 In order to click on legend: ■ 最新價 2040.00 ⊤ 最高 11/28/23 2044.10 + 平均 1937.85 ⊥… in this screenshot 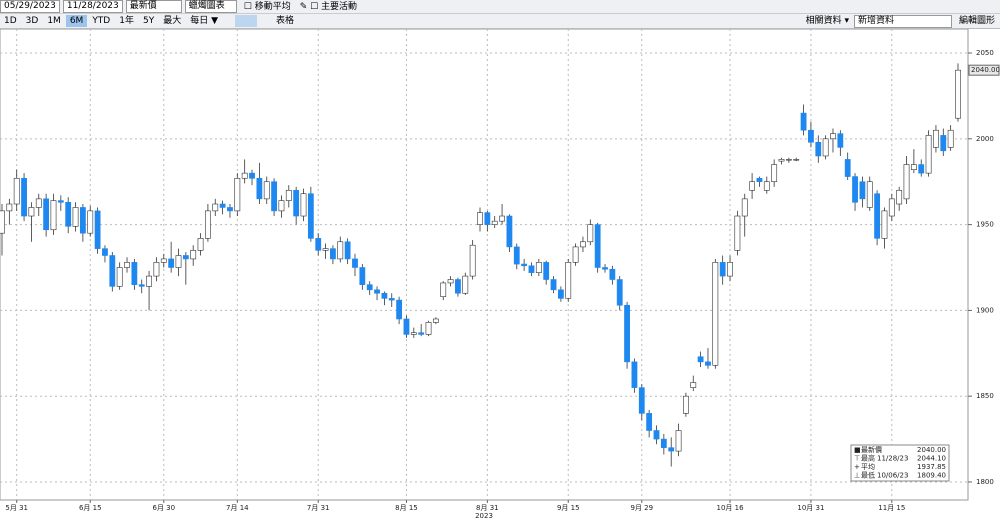, I will do `click(900, 463)`.